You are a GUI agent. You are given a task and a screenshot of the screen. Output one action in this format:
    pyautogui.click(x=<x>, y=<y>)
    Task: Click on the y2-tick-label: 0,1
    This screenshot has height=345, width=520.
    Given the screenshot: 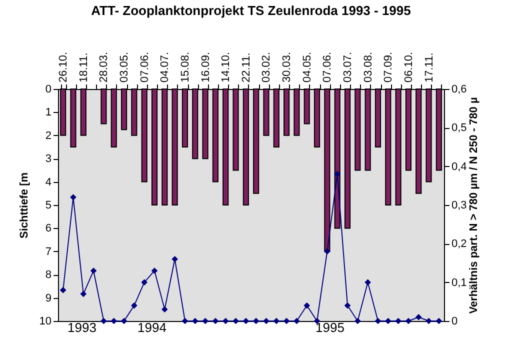 What is the action you would take?
    pyautogui.click(x=459, y=282)
    